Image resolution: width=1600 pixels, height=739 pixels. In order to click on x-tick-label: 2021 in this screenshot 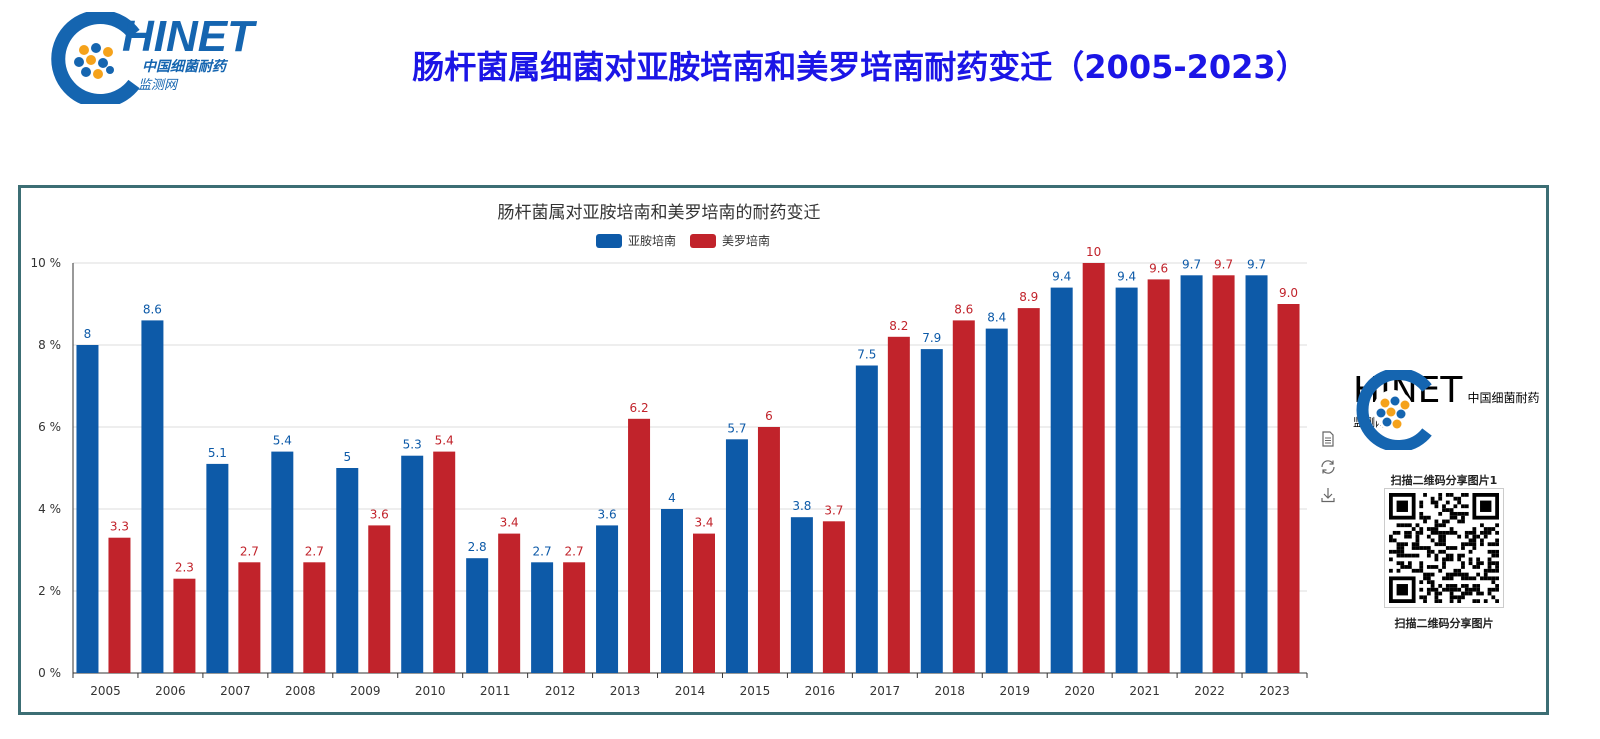, I will do `click(1144, 691)`.